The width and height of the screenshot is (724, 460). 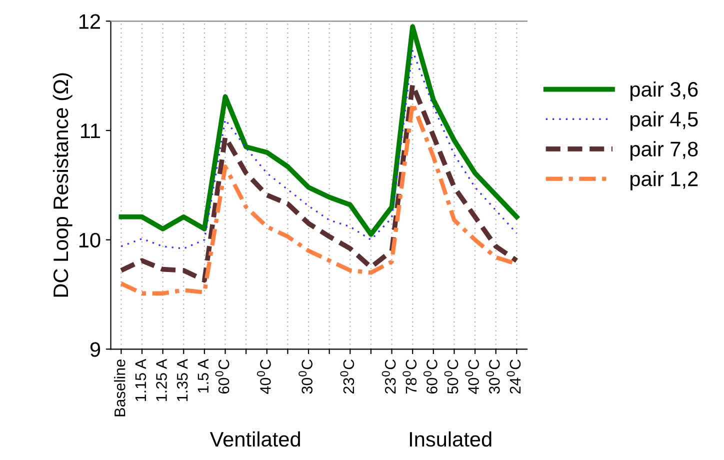 What do you see at coordinates (409, 376) in the screenshot?
I see `x-tick-label: 78$^{0}$C` at bounding box center [409, 376].